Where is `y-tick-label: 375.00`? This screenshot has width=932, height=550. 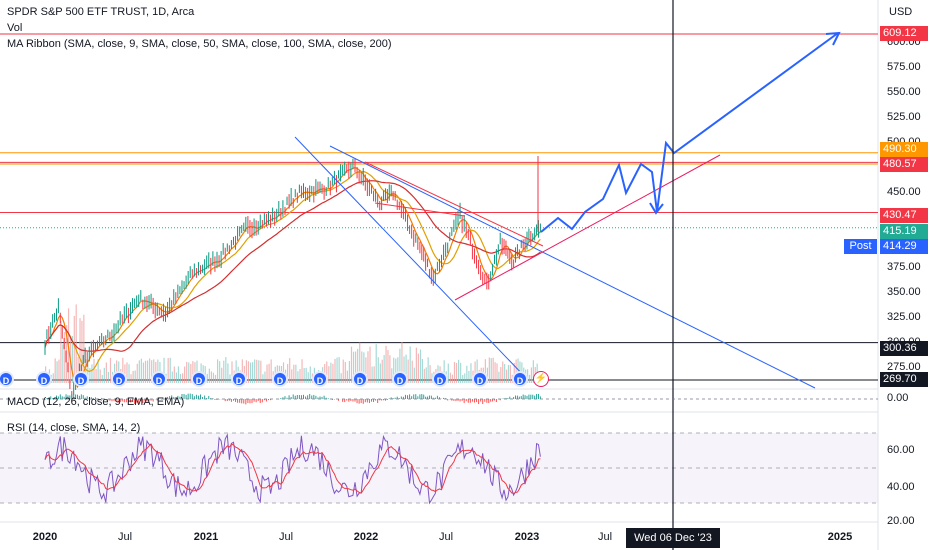
y-tick-label: 375.00 is located at coordinates (904, 267).